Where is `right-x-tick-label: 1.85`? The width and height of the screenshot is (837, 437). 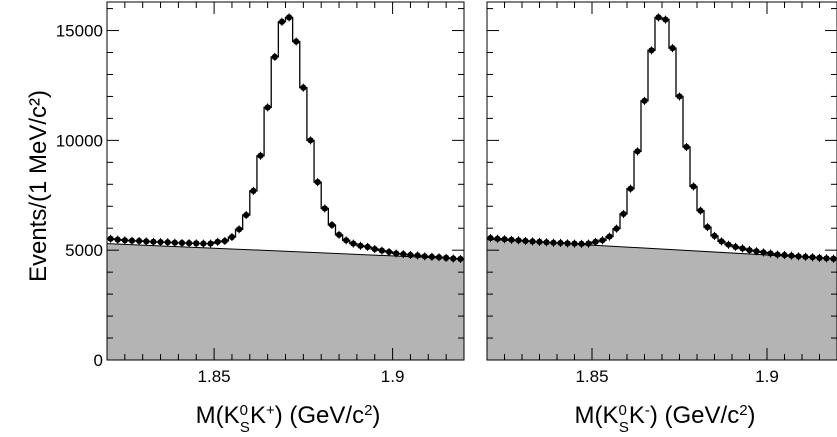 right-x-tick-label: 1.85 is located at coordinates (591, 376).